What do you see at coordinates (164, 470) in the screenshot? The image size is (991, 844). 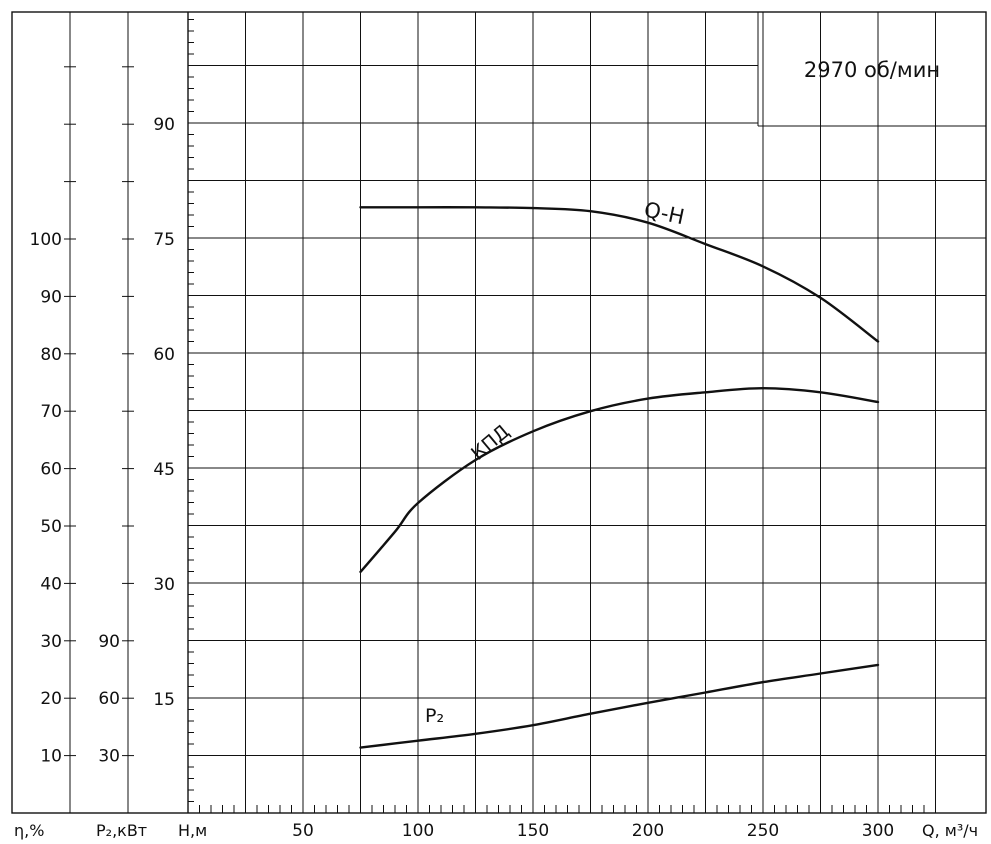 I see `h-tick-label: 45` at bounding box center [164, 470].